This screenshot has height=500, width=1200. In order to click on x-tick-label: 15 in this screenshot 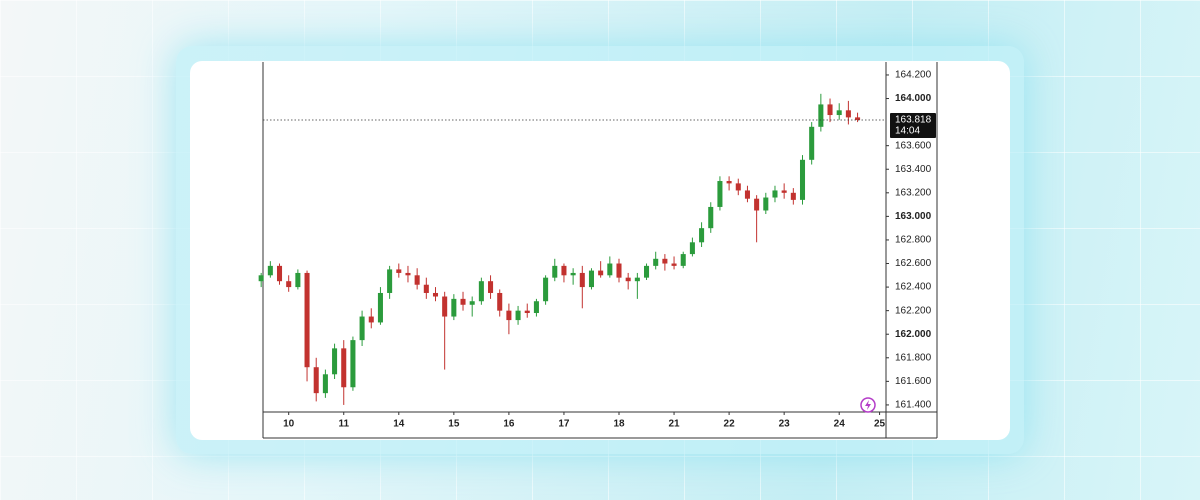, I will do `click(454, 424)`.